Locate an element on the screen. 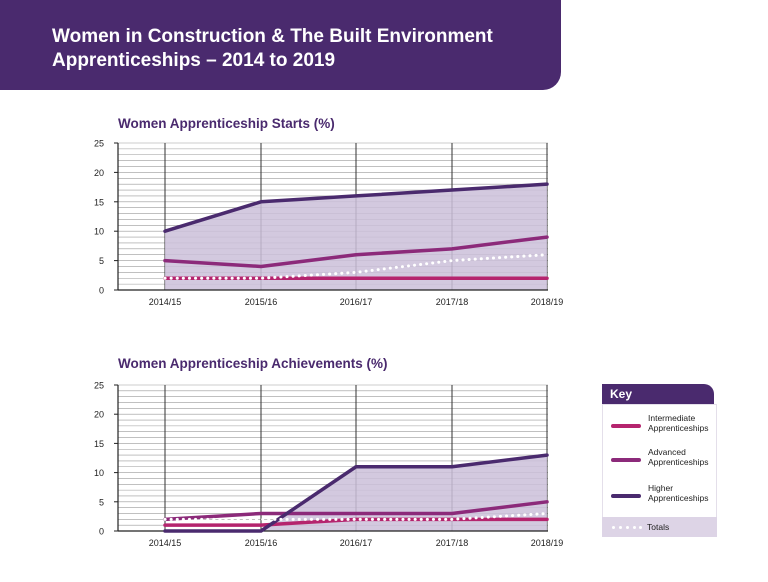 Image resolution: width=768 pixels, height=582 pixels. legend-swatch-higher is located at coordinates (626, 496).